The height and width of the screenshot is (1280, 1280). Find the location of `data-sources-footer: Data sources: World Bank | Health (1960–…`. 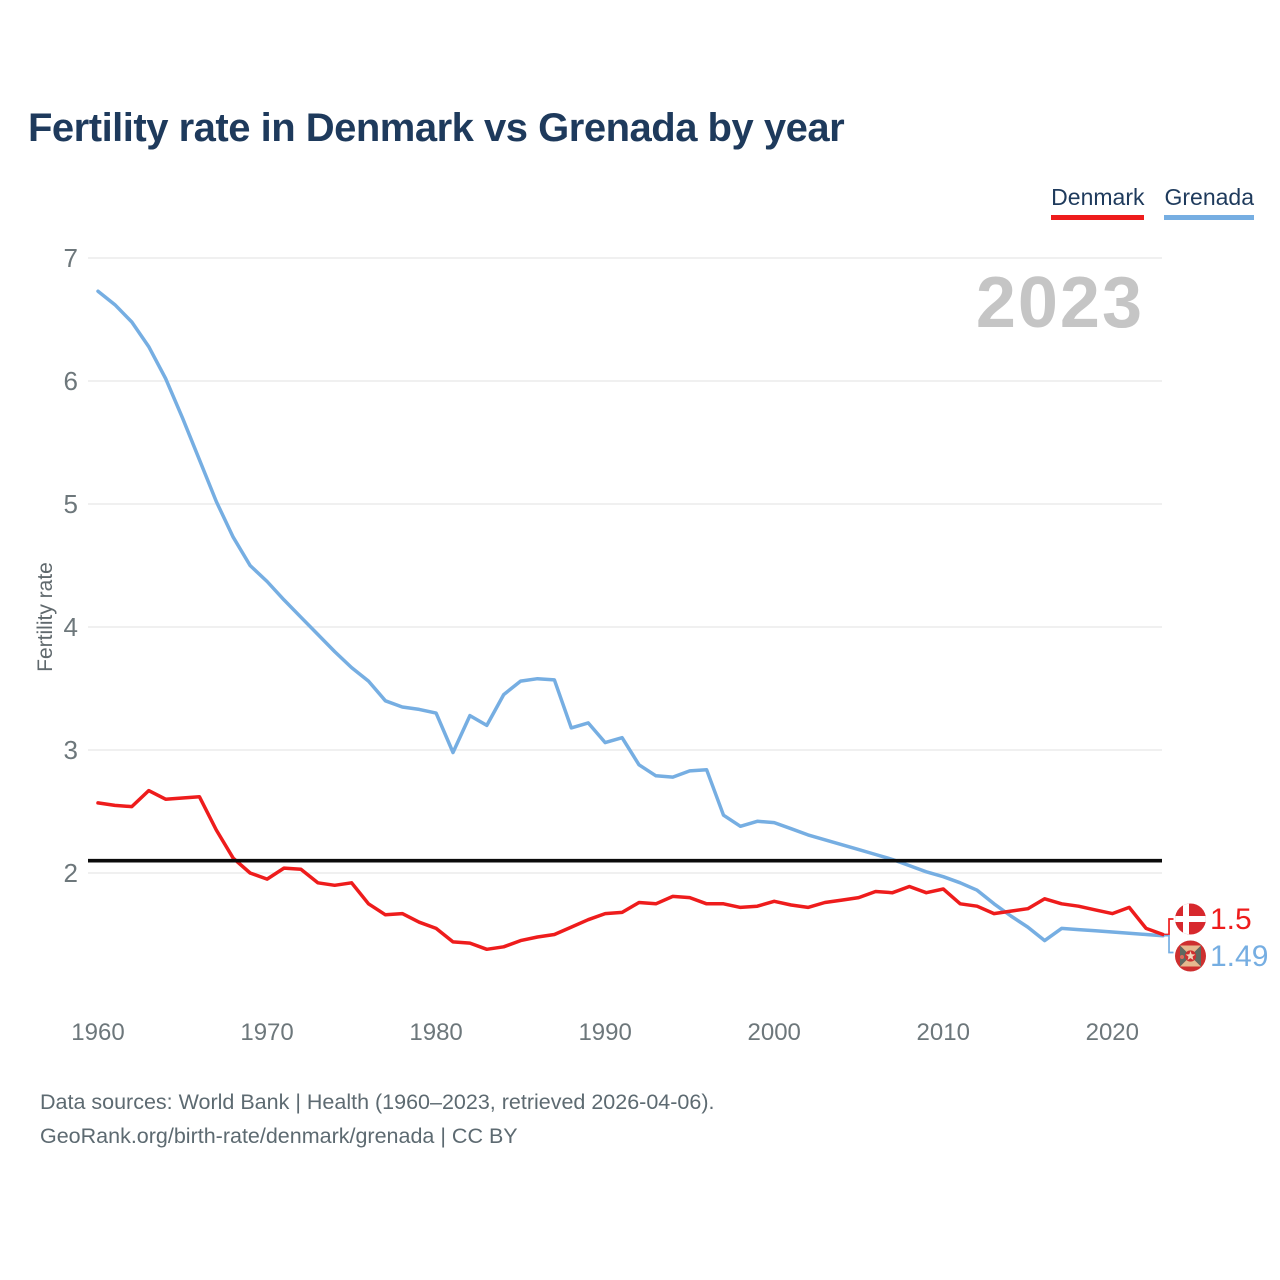

data-sources-footer: Data sources: World Bank | Health (1960–… is located at coordinates (377, 1119).